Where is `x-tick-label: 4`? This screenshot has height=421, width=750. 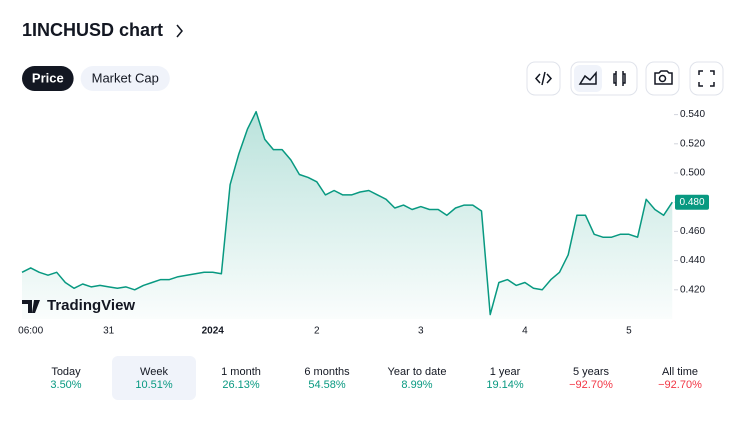
x-tick-label: 4 is located at coordinates (525, 331).